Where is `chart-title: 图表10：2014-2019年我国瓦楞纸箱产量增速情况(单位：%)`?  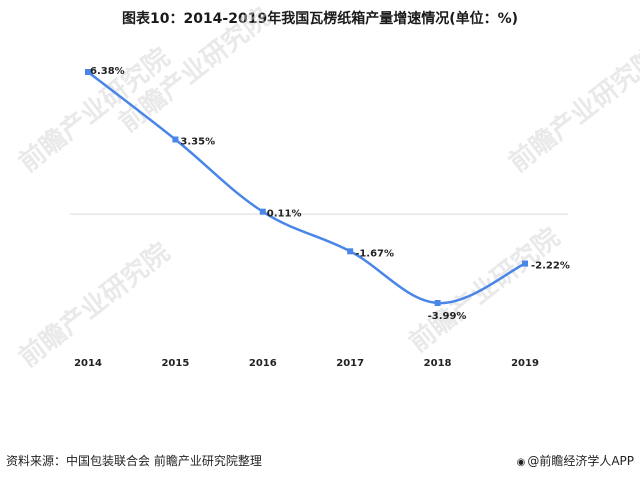 chart-title: 图表10：2014-2019年我国瓦楞纸箱产量增速情况(单位：%) is located at coordinates (320, 19).